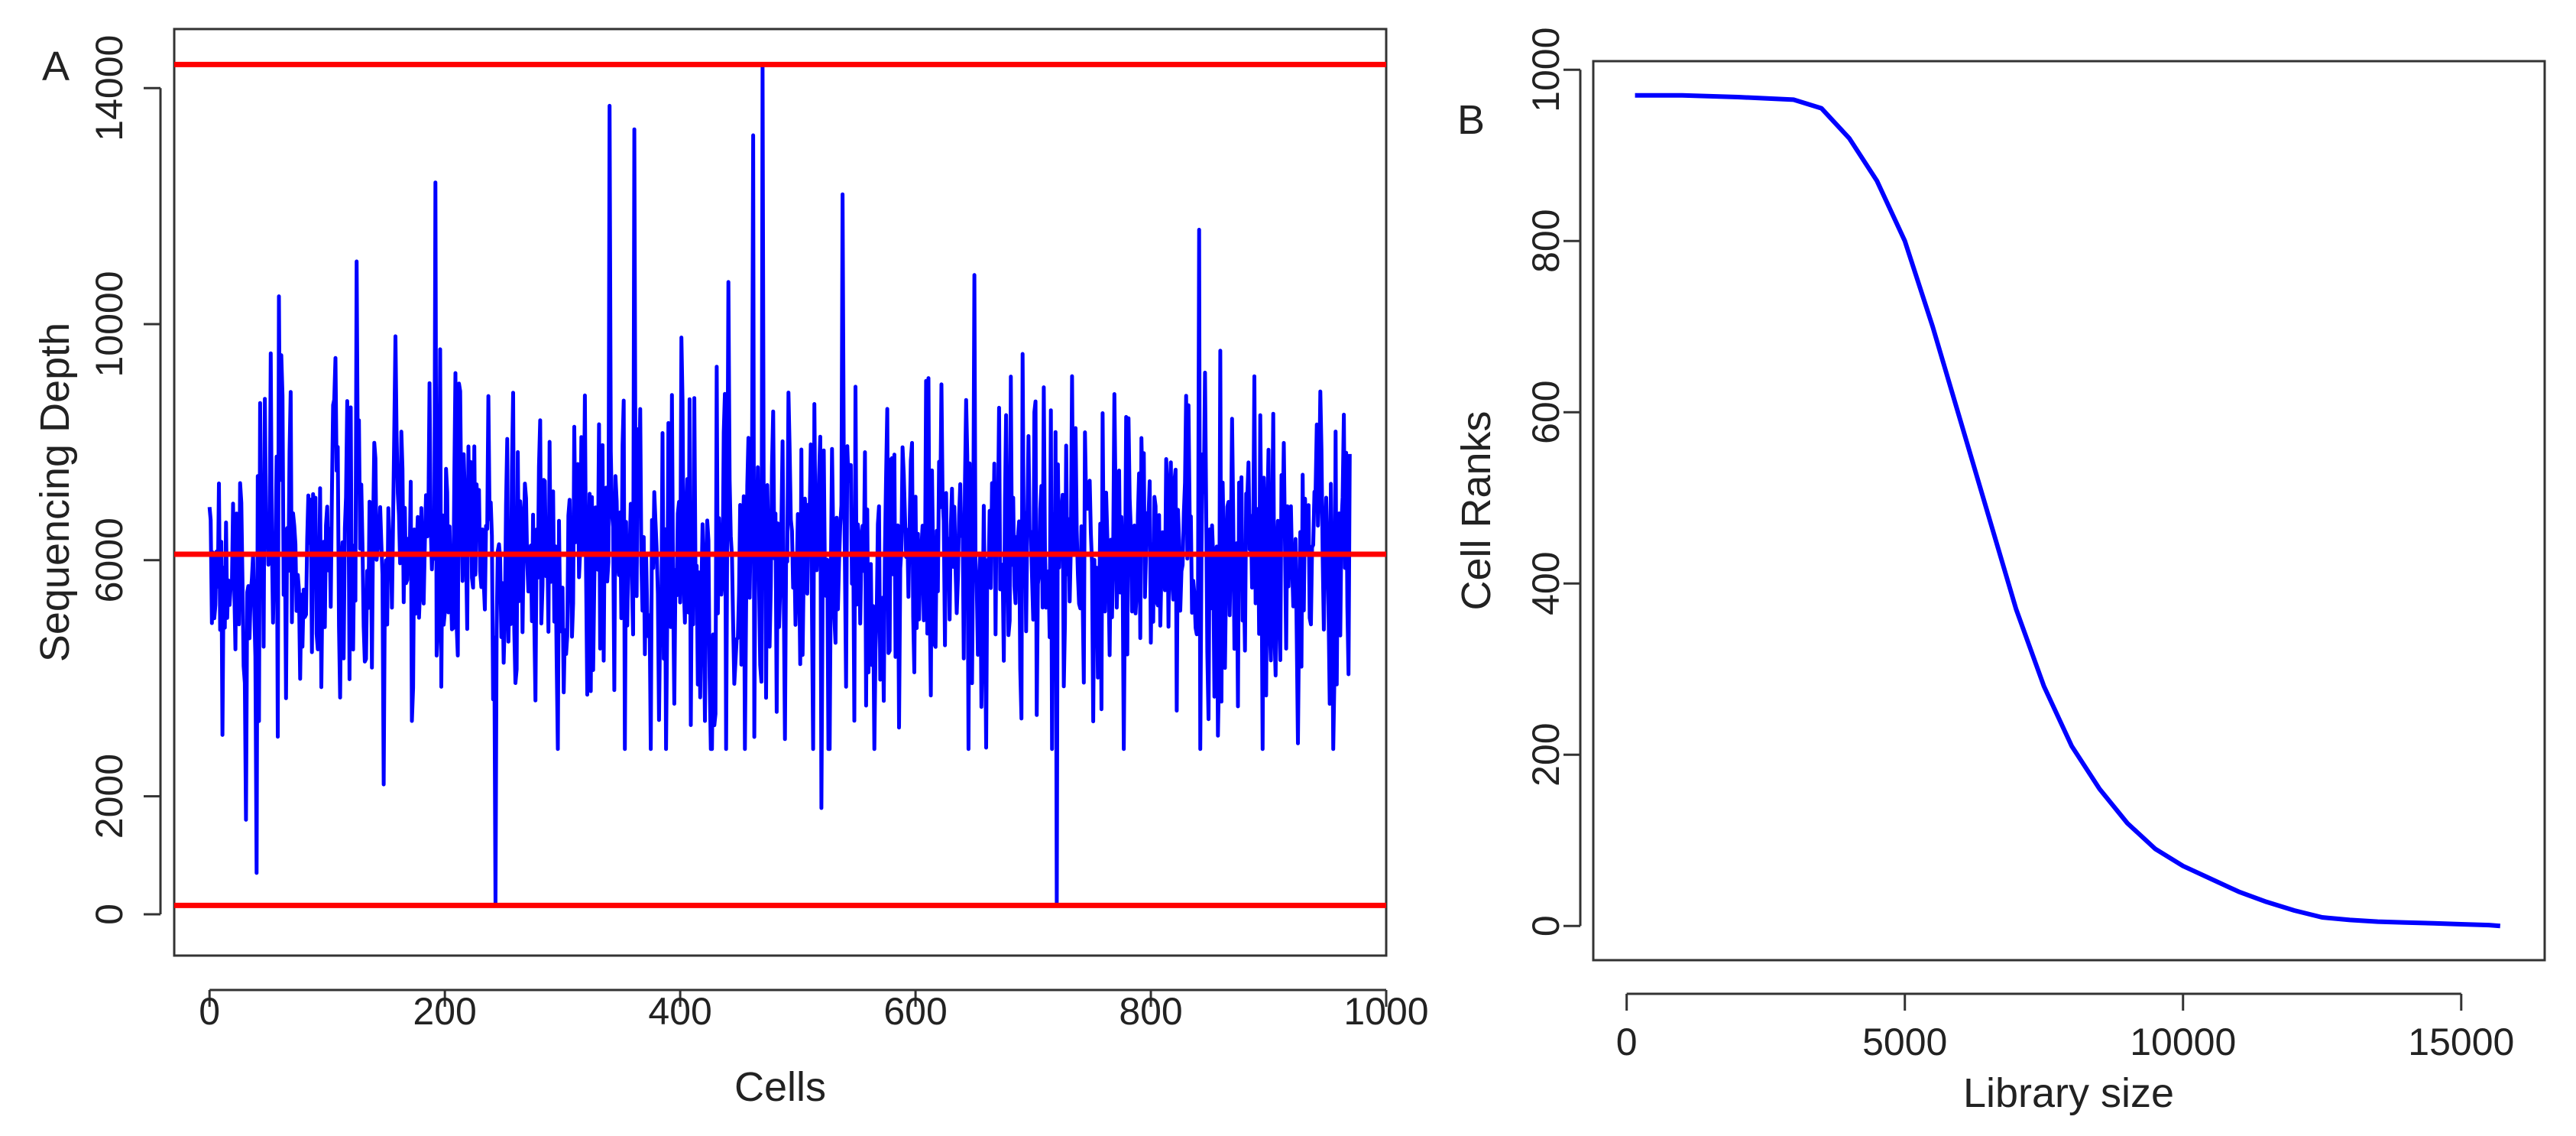  Describe the element at coordinates (679, 1011) in the screenshot. I see `x-tick-label: 400` at that location.